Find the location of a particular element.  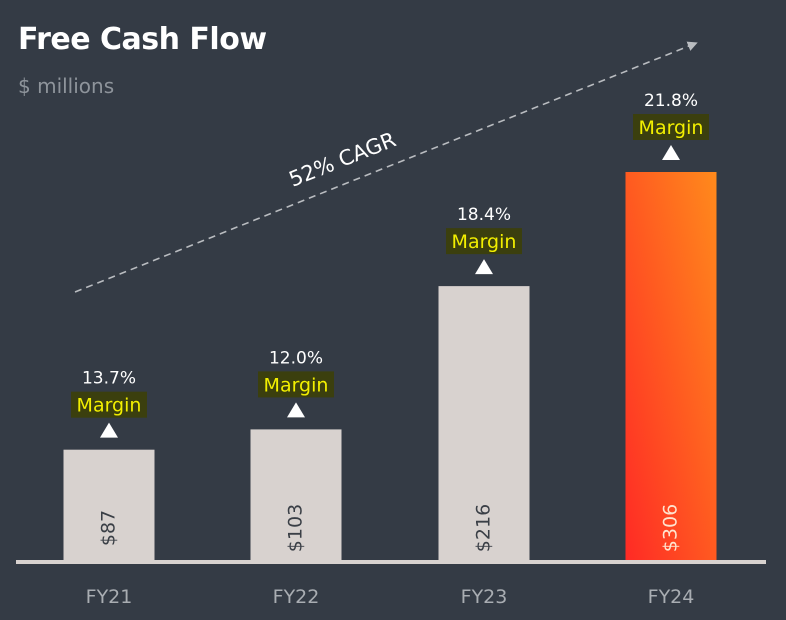

margin-percent-label: 13.7% is located at coordinates (109, 379).